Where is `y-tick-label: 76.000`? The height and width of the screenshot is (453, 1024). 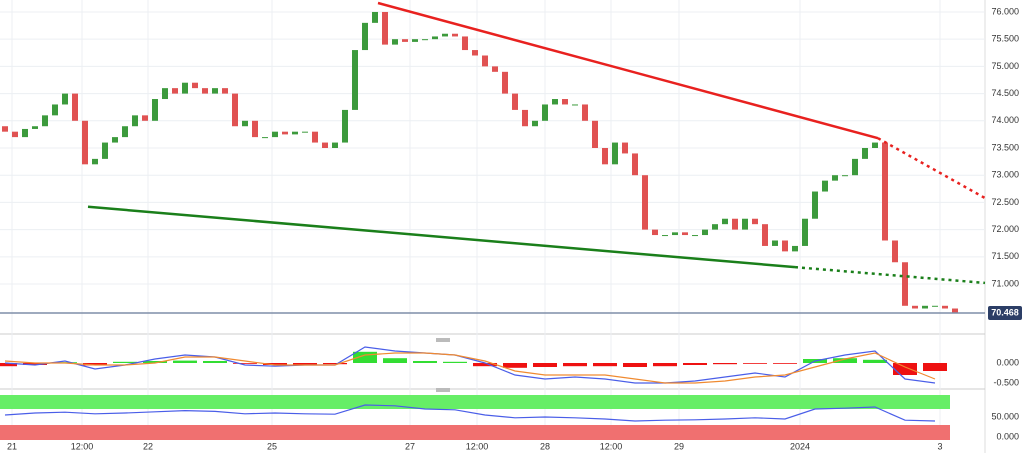
y-tick-label: 76.000 is located at coordinates (1005, 11).